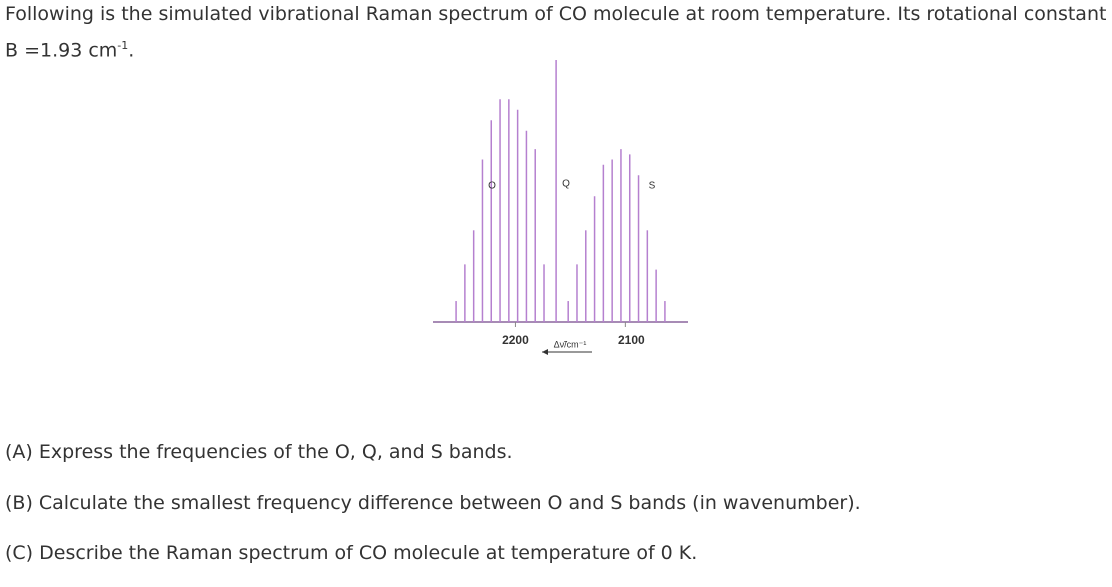  What do you see at coordinates (123, 45) in the screenshot?
I see `intro-sup: -1` at bounding box center [123, 45].